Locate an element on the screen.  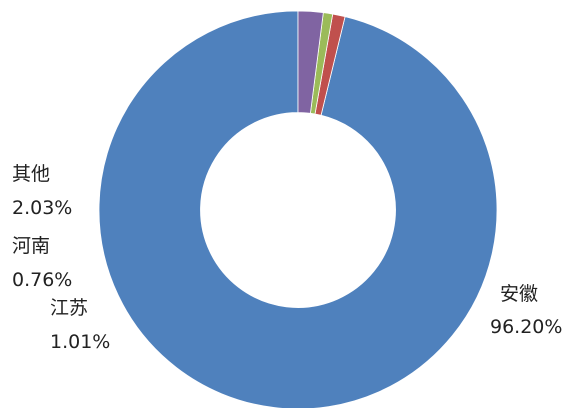
label-anhui-percent: 96.20% is located at coordinates (526, 327).